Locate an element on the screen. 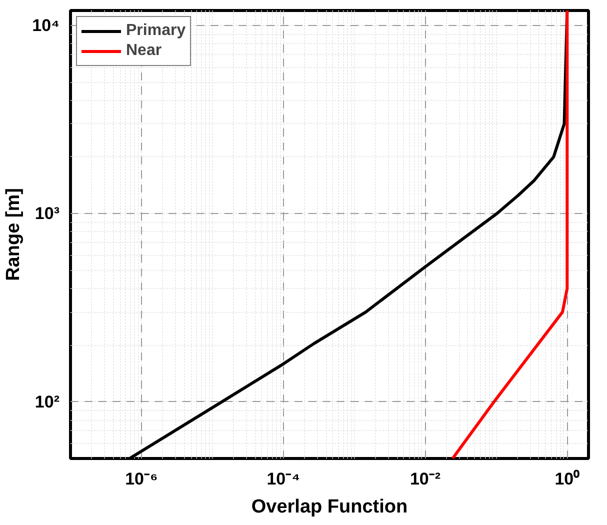 Image resolution: width=607 pixels, height=525 pixels. legend-label: Primary is located at coordinates (156, 31).